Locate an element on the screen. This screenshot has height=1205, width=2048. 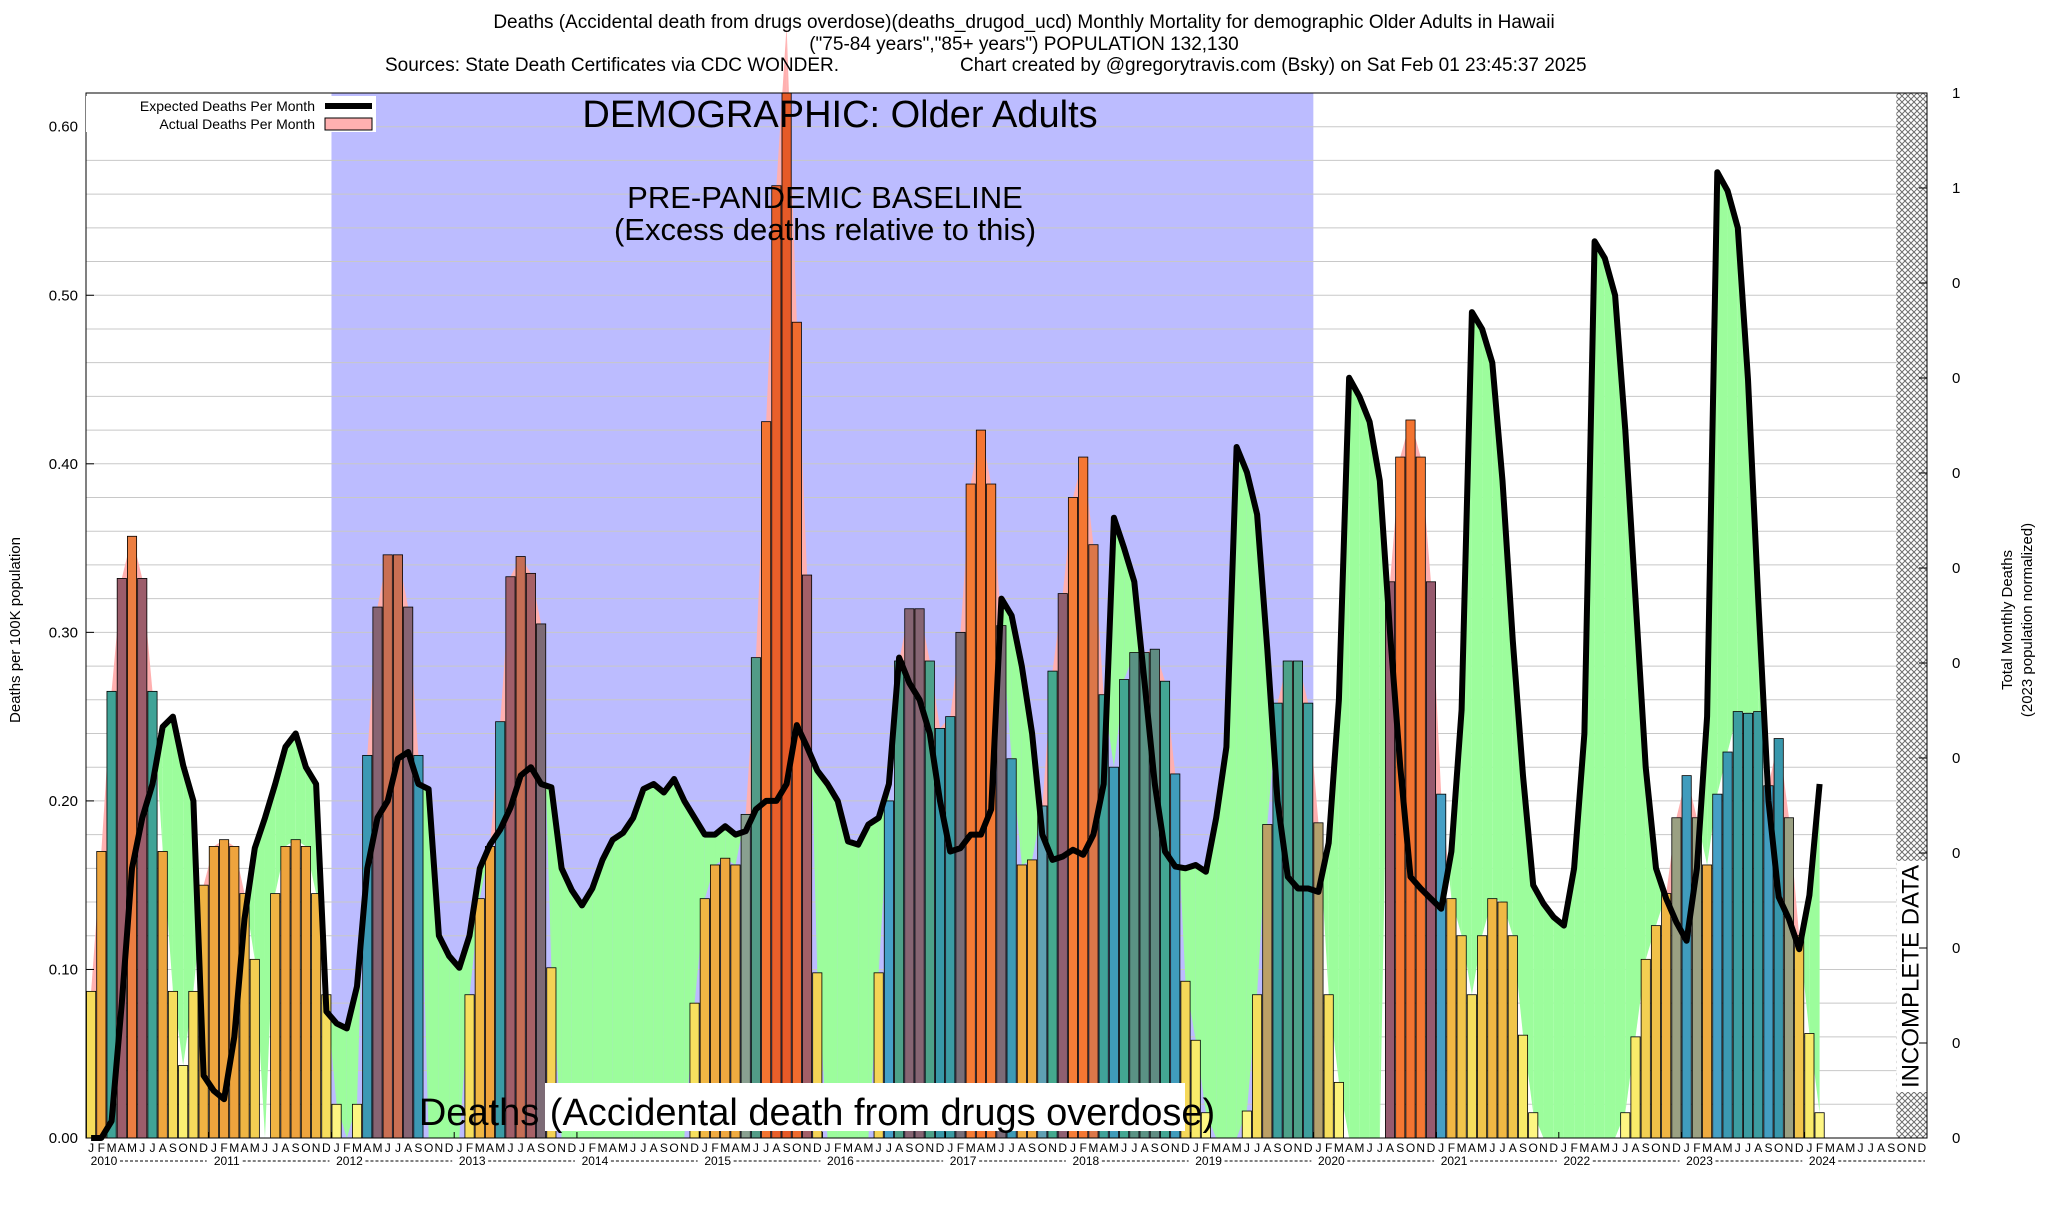
y-tick-label: 0.60 is located at coordinates (63, 127).